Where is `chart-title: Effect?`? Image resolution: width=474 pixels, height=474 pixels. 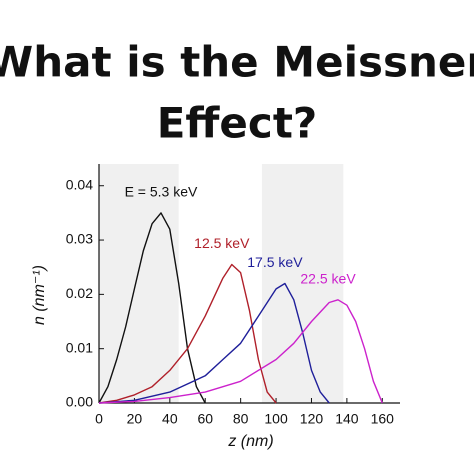 chart-title: Effect? is located at coordinates (237, 123).